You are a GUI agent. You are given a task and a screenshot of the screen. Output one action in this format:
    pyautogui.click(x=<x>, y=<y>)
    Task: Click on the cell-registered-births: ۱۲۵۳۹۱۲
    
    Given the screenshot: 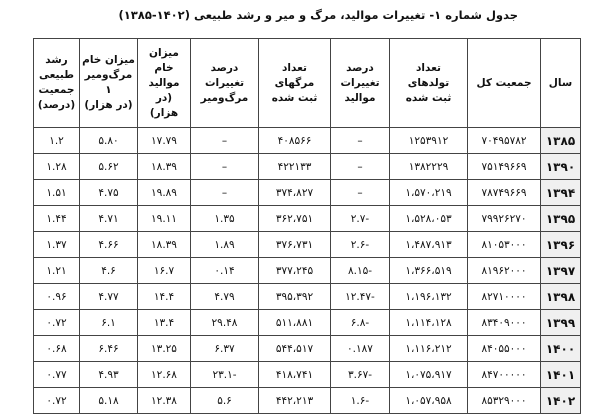 What is the action you would take?
    pyautogui.click(x=428, y=140)
    